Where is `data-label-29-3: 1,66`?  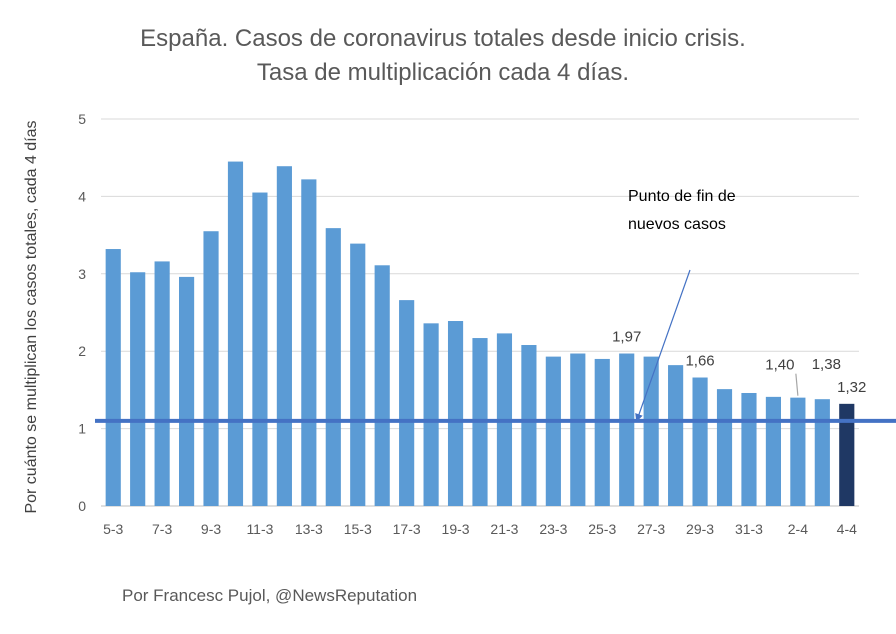 data-label-29-3: 1,66 is located at coordinates (699, 361).